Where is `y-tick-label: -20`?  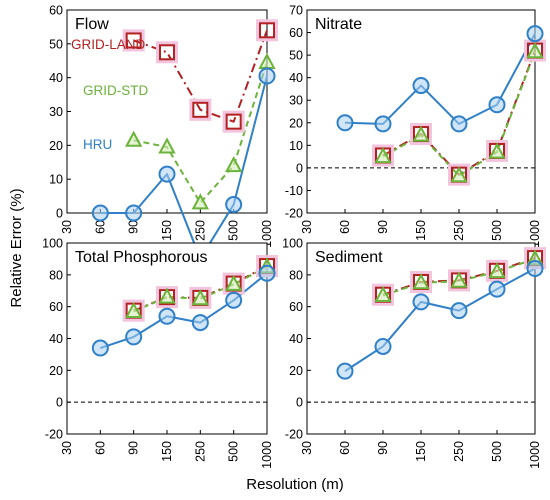
y-tick-label: -20 is located at coordinates (294, 214).